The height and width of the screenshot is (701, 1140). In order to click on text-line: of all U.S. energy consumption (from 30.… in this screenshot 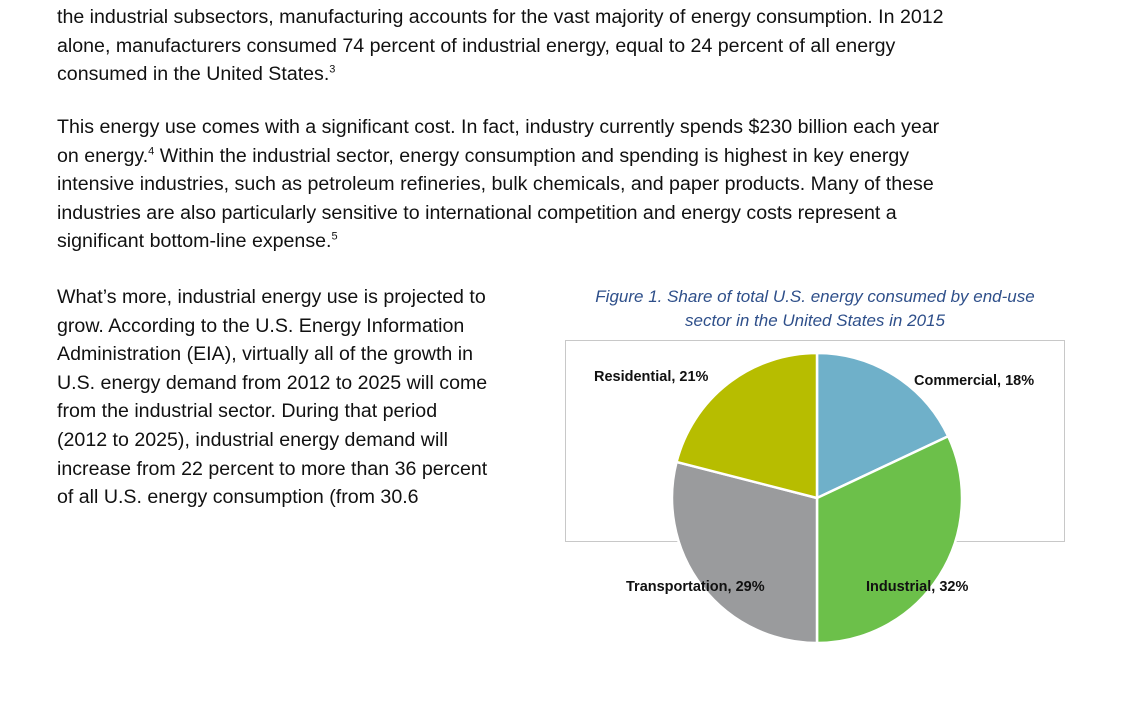, I will do `click(238, 497)`.